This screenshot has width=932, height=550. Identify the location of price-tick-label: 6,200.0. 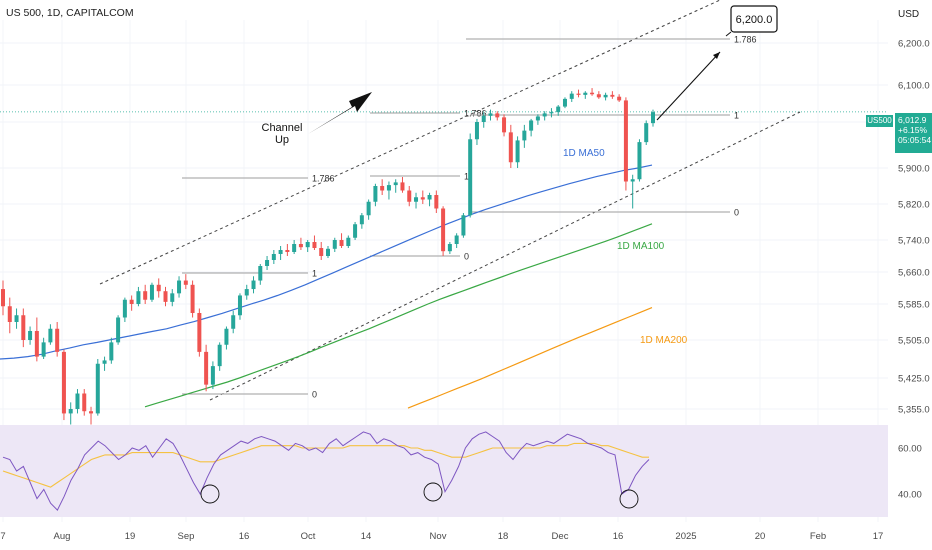
(914, 44).